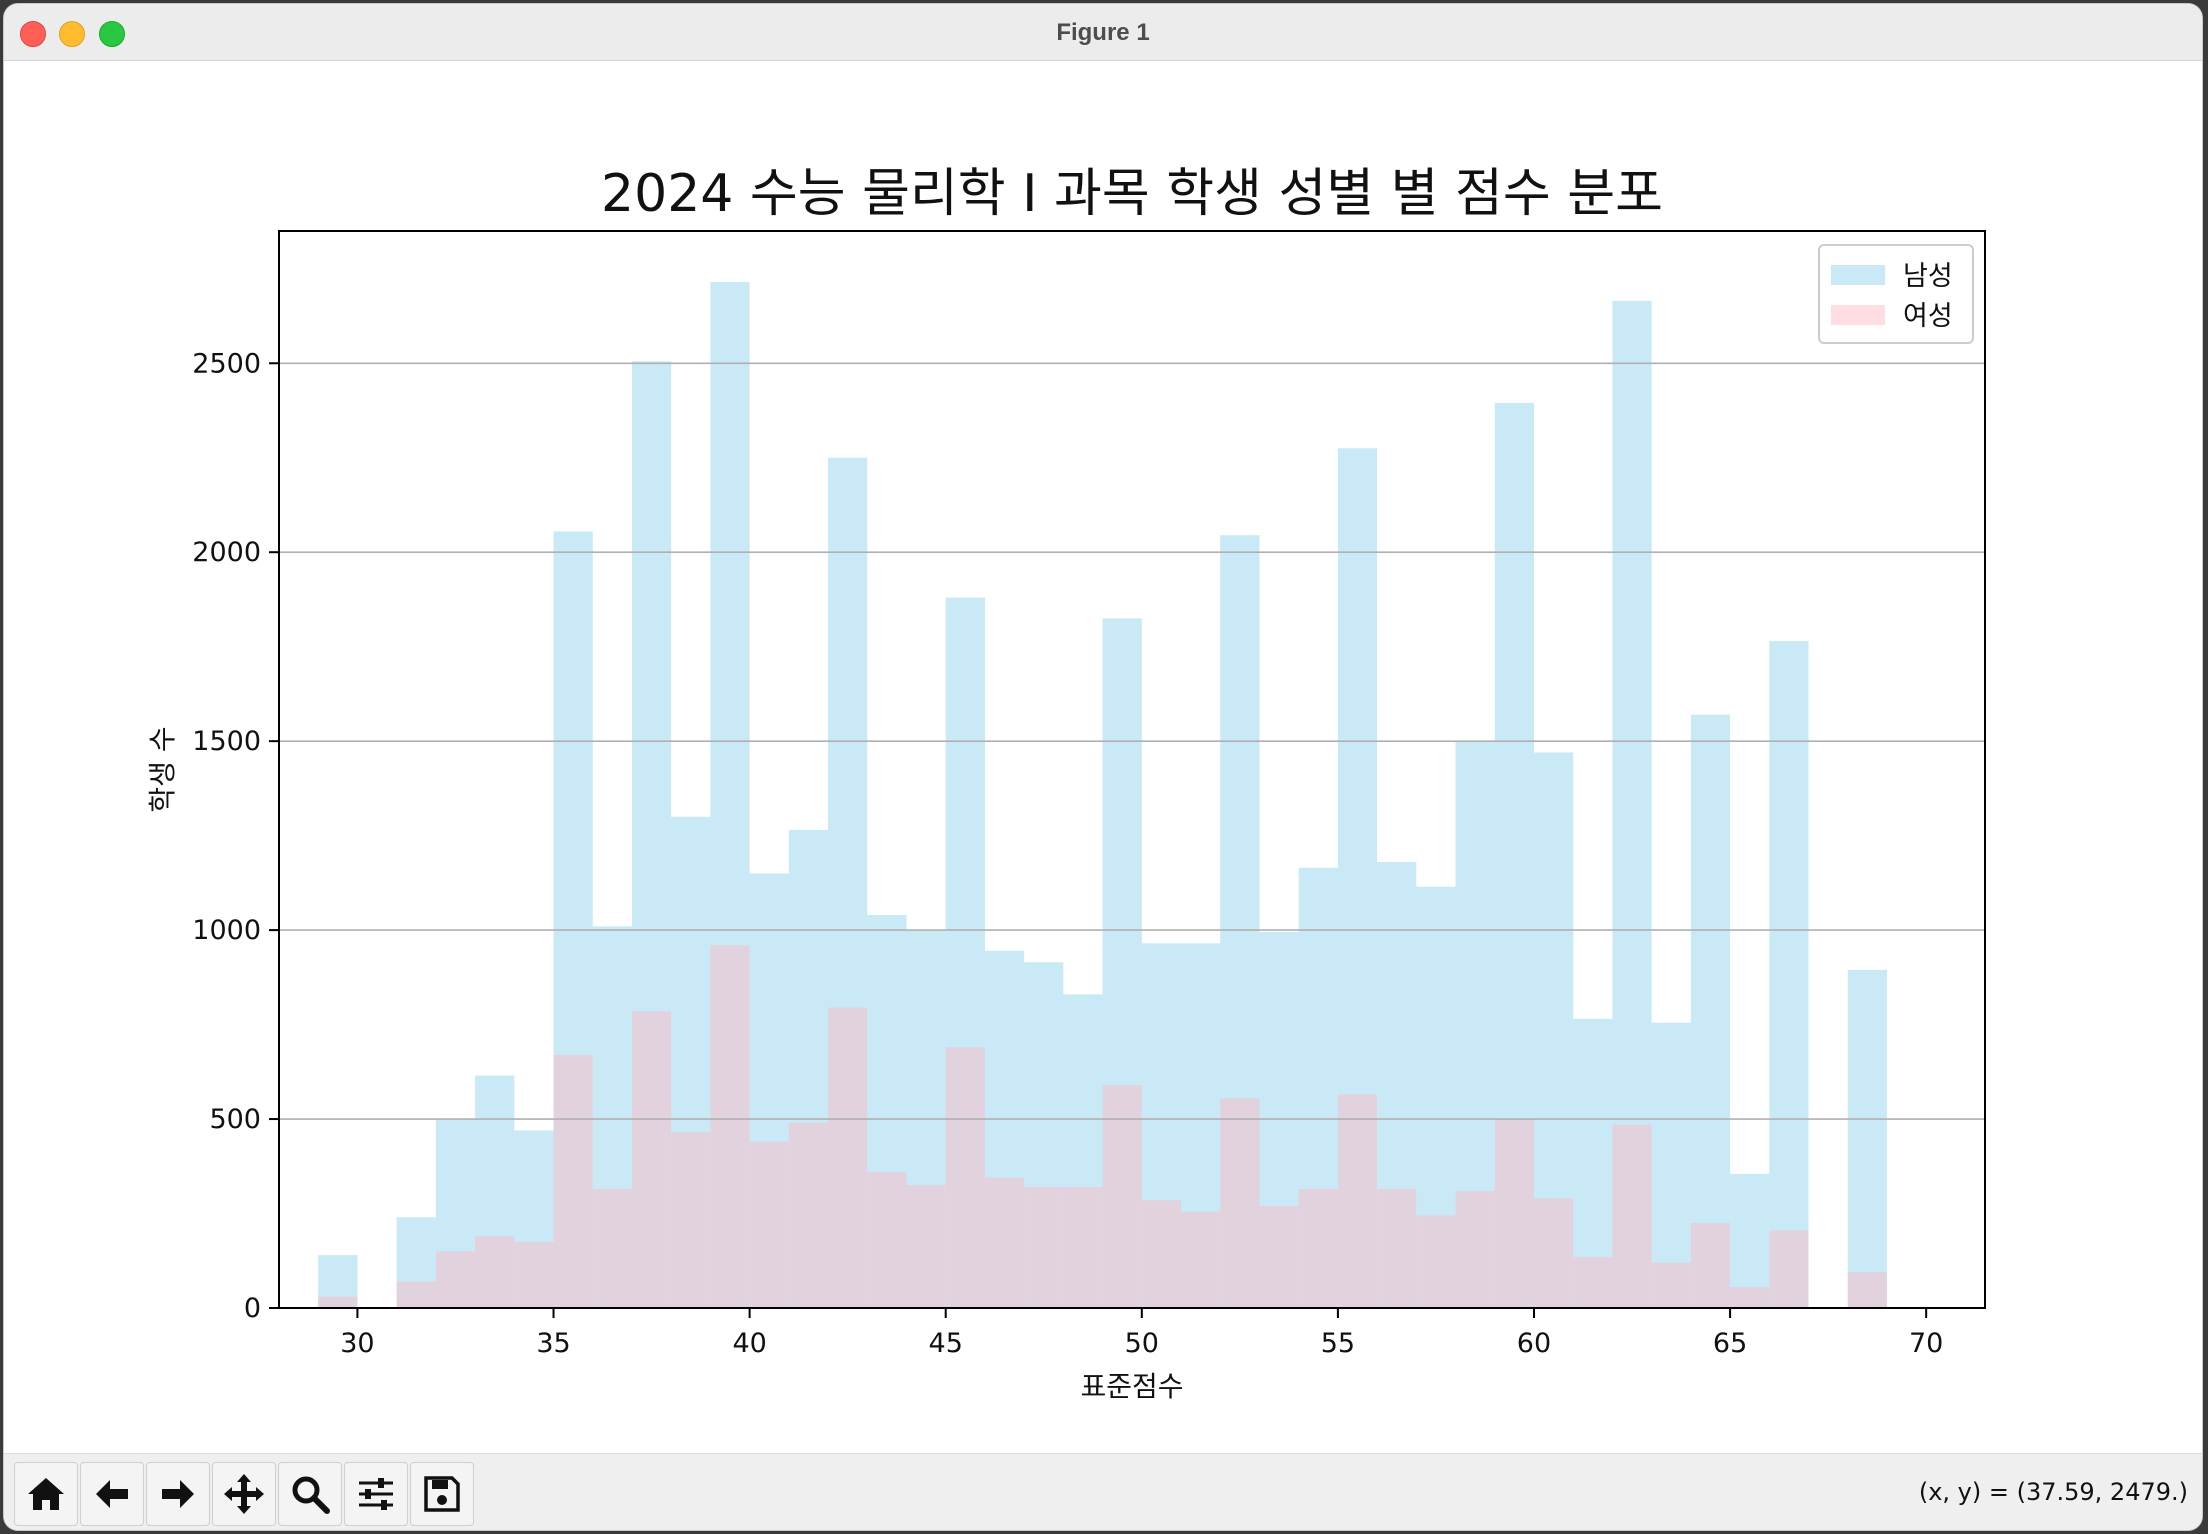  Describe the element at coordinates (1534, 1343) in the screenshot. I see `x-tick-label: 60` at that location.